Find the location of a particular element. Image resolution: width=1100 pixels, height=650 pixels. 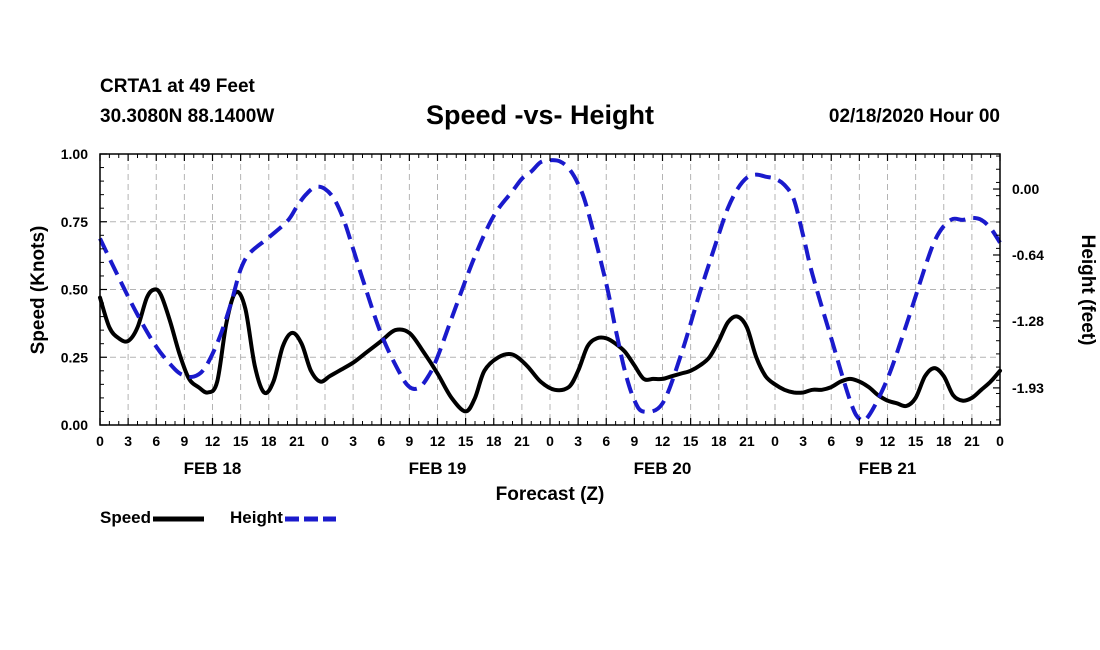

y-tick-label: 0.25 is located at coordinates (74, 357).